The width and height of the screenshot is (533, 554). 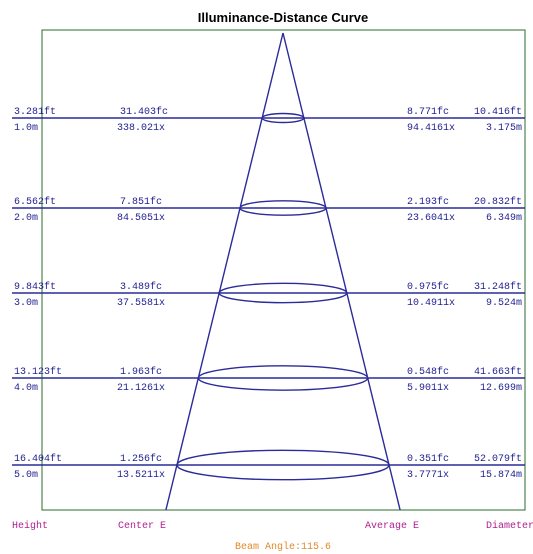 What do you see at coordinates (431, 303) in the screenshot?
I see `average-lx-label: 10.4911x` at bounding box center [431, 303].